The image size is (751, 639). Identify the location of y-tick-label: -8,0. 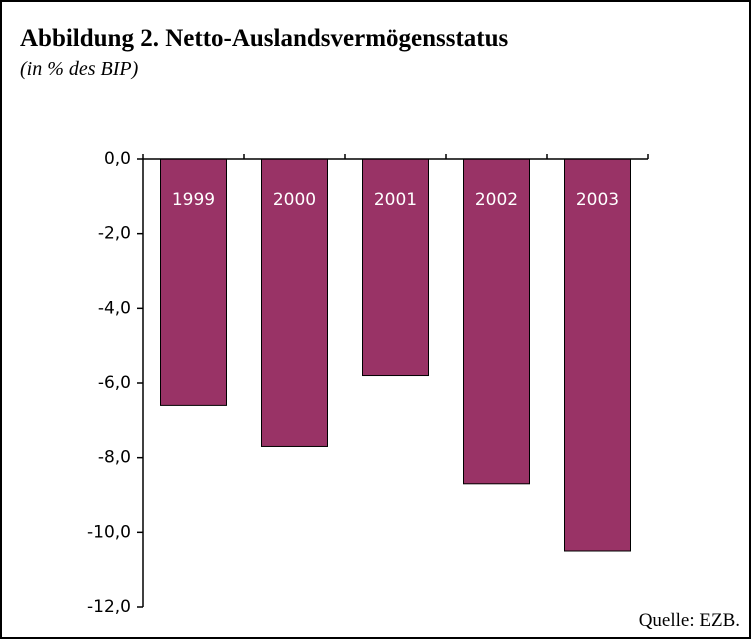
(114, 458).